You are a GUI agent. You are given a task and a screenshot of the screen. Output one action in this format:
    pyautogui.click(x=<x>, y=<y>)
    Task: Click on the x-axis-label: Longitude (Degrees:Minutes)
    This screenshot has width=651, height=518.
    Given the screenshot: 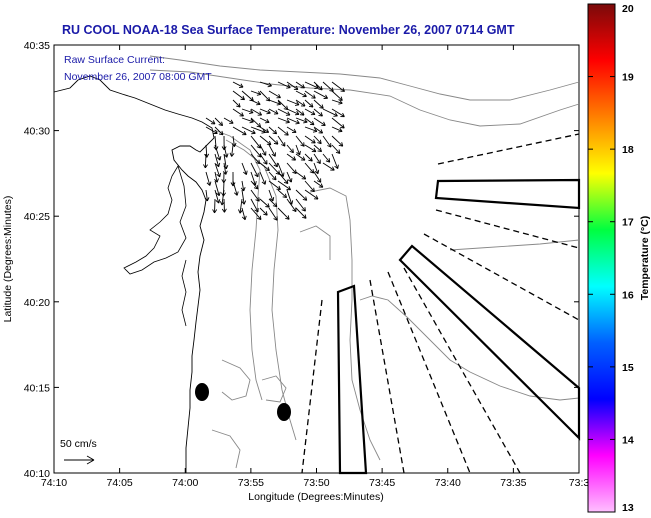 What is the action you would take?
    pyautogui.click(x=315, y=497)
    